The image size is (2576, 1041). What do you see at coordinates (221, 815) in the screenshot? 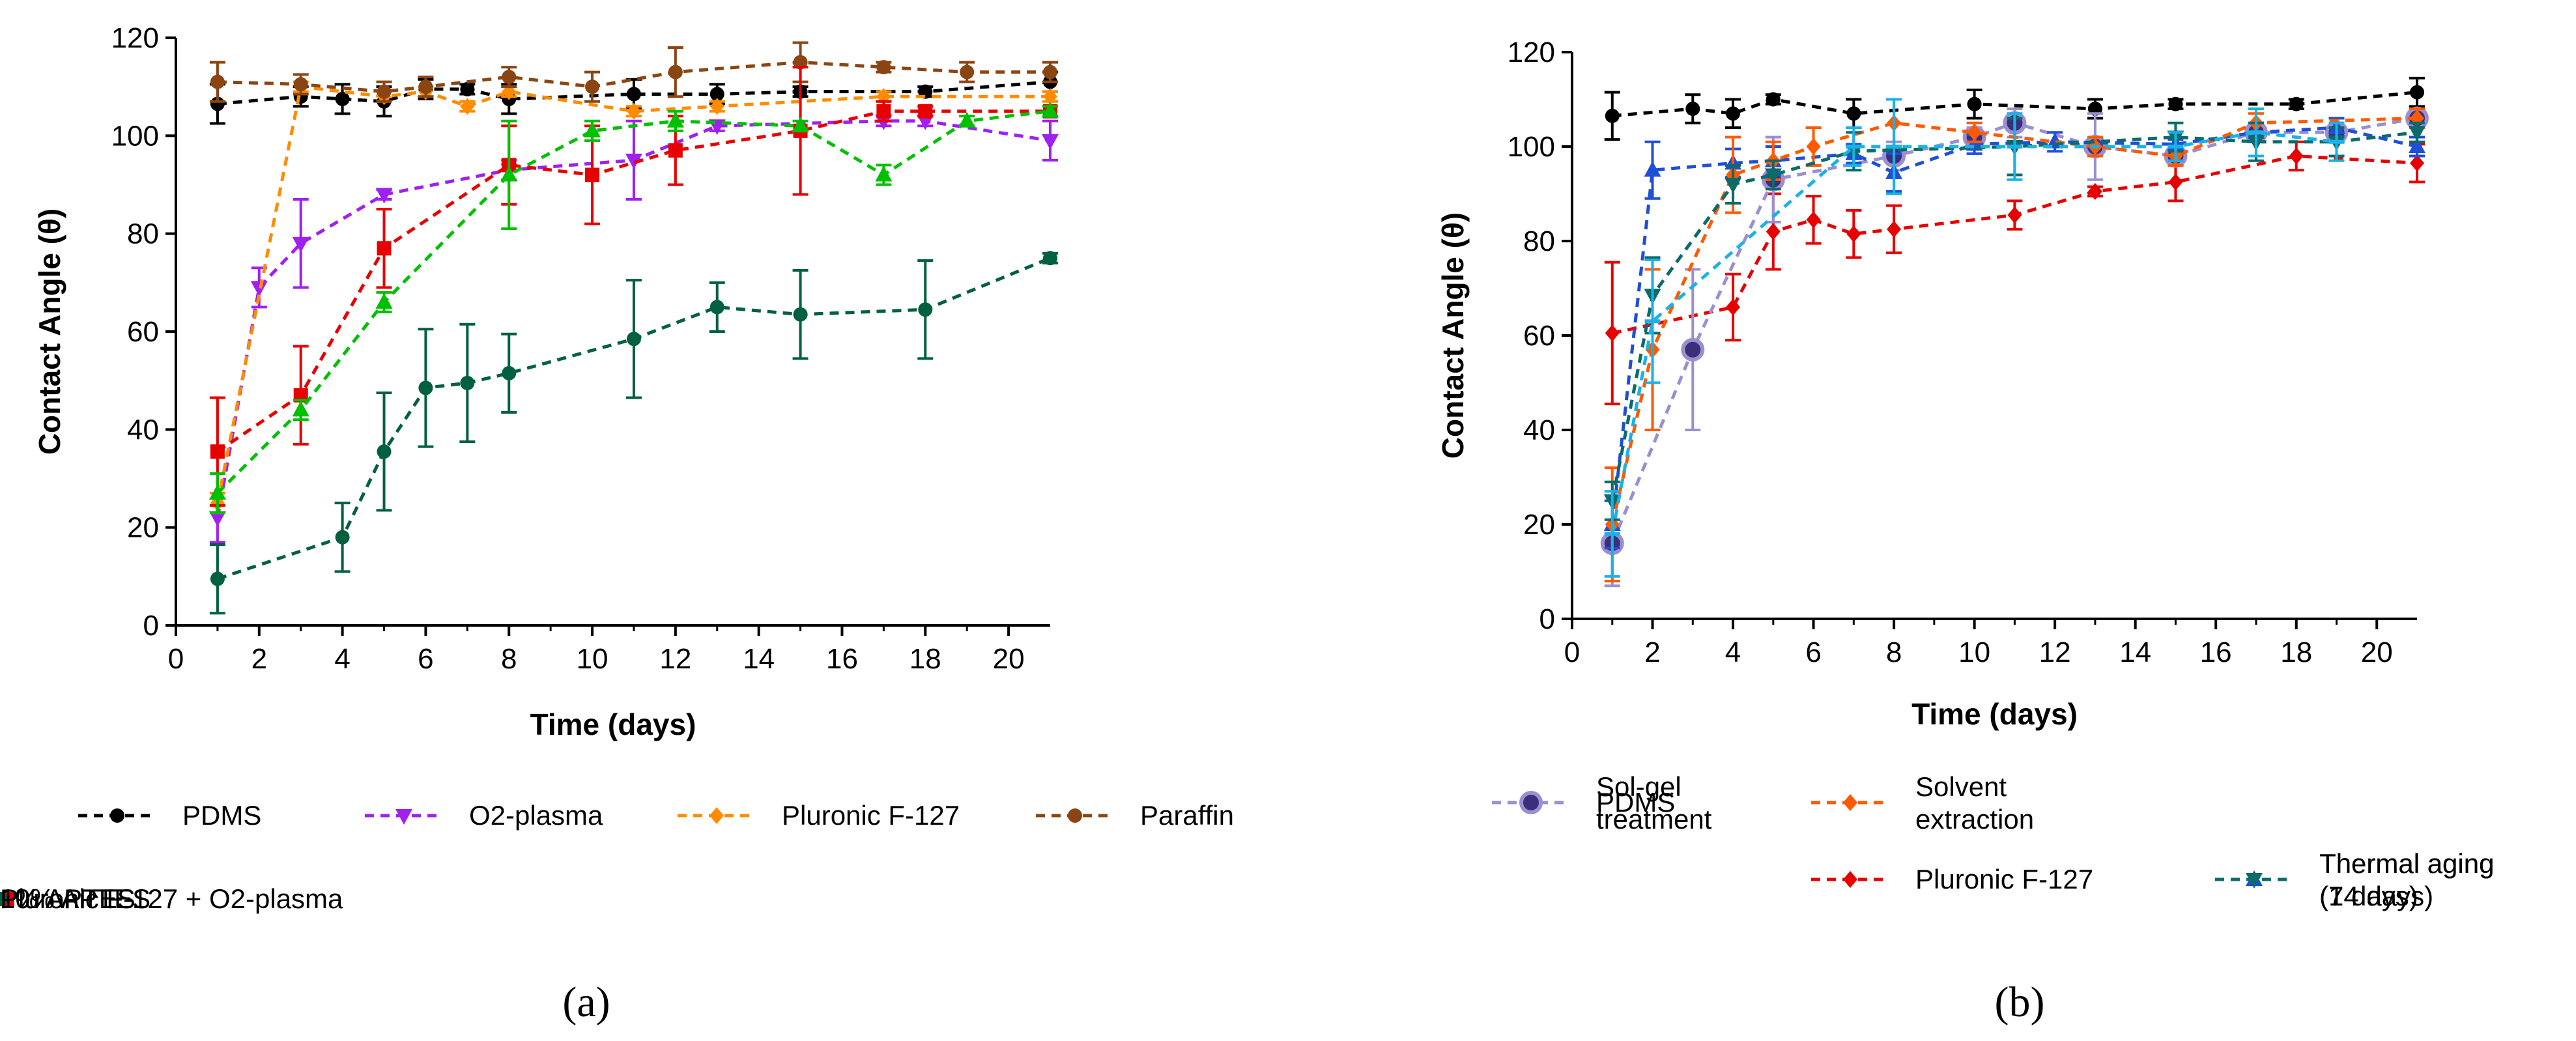
I see `legend-label: PDMS` at bounding box center [221, 815].